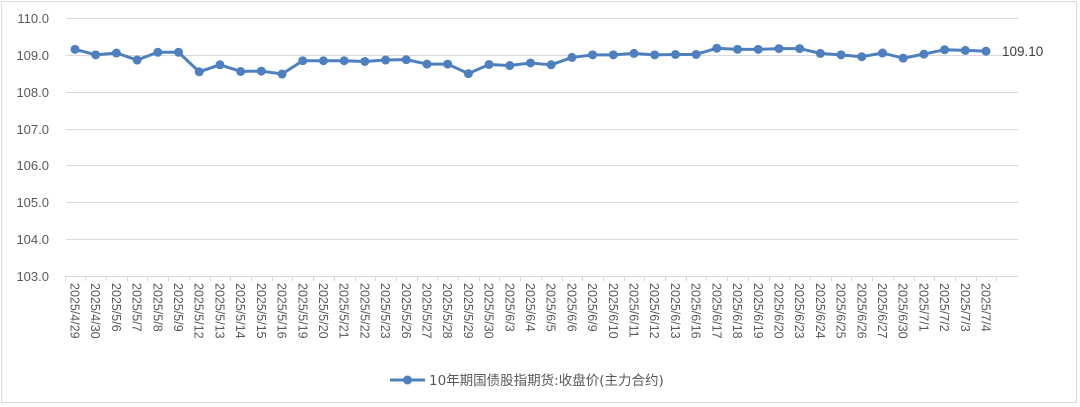 The height and width of the screenshot is (407, 1080). What do you see at coordinates (468, 311) in the screenshot?
I see `x-tick-label: 2025/5/29` at bounding box center [468, 311].